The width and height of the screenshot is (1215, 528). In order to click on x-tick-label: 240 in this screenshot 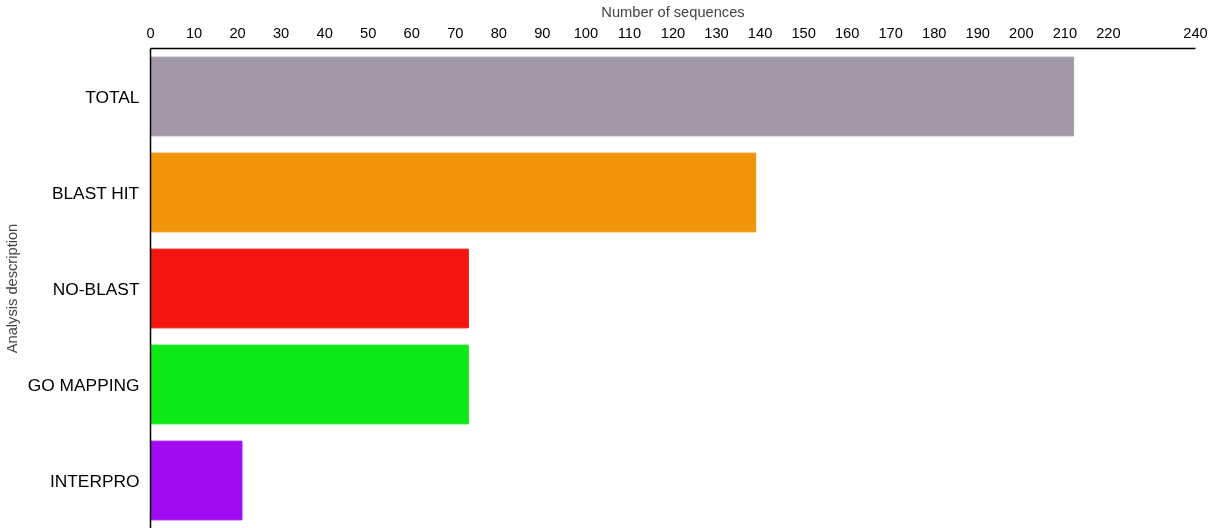, I will do `click(1195, 32)`.